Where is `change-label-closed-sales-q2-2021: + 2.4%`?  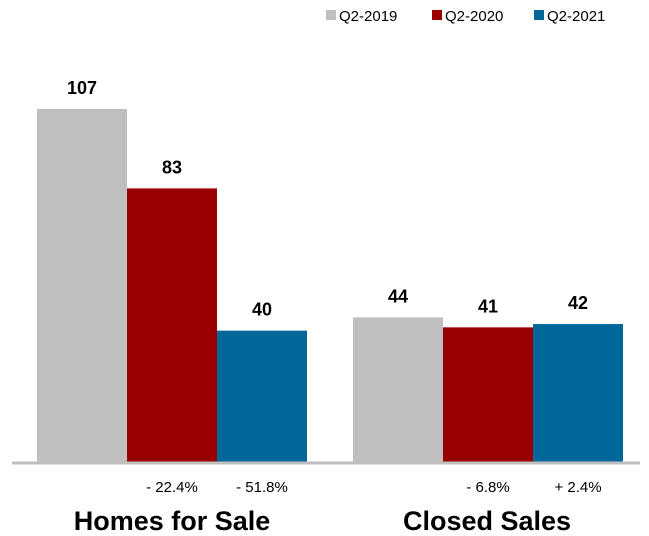 change-label-closed-sales-q2-2021: + 2.4% is located at coordinates (577, 487).